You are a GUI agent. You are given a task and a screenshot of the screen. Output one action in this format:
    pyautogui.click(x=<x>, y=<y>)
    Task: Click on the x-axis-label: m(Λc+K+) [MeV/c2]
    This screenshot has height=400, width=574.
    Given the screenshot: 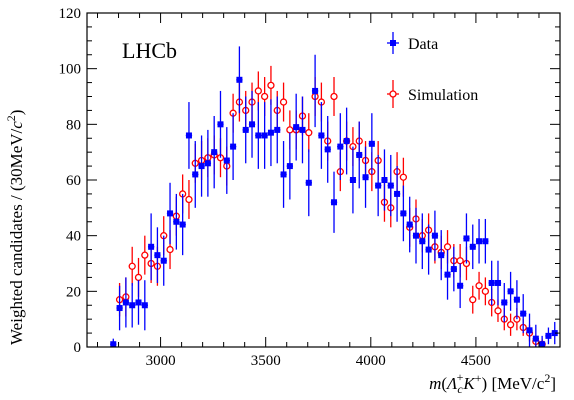 What is the action you would take?
    pyautogui.click(x=492, y=383)
    